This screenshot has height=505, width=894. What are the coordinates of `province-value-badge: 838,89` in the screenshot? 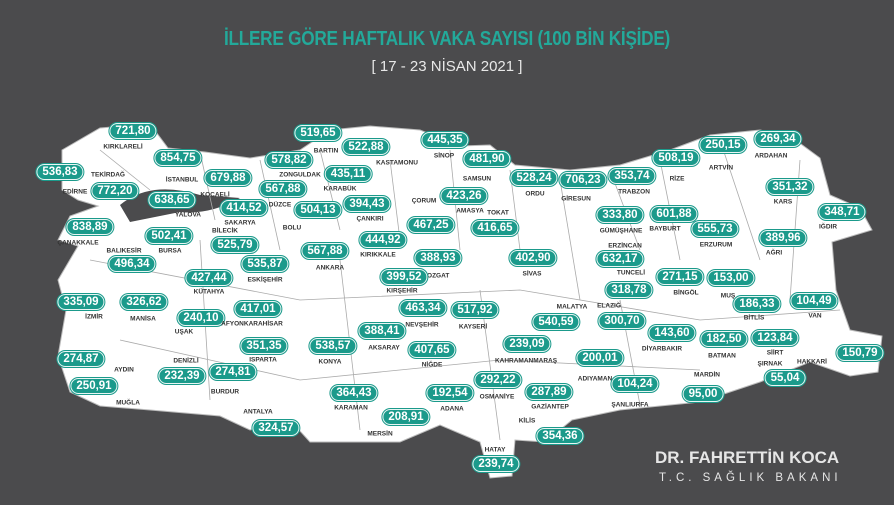 It's located at (90, 227).